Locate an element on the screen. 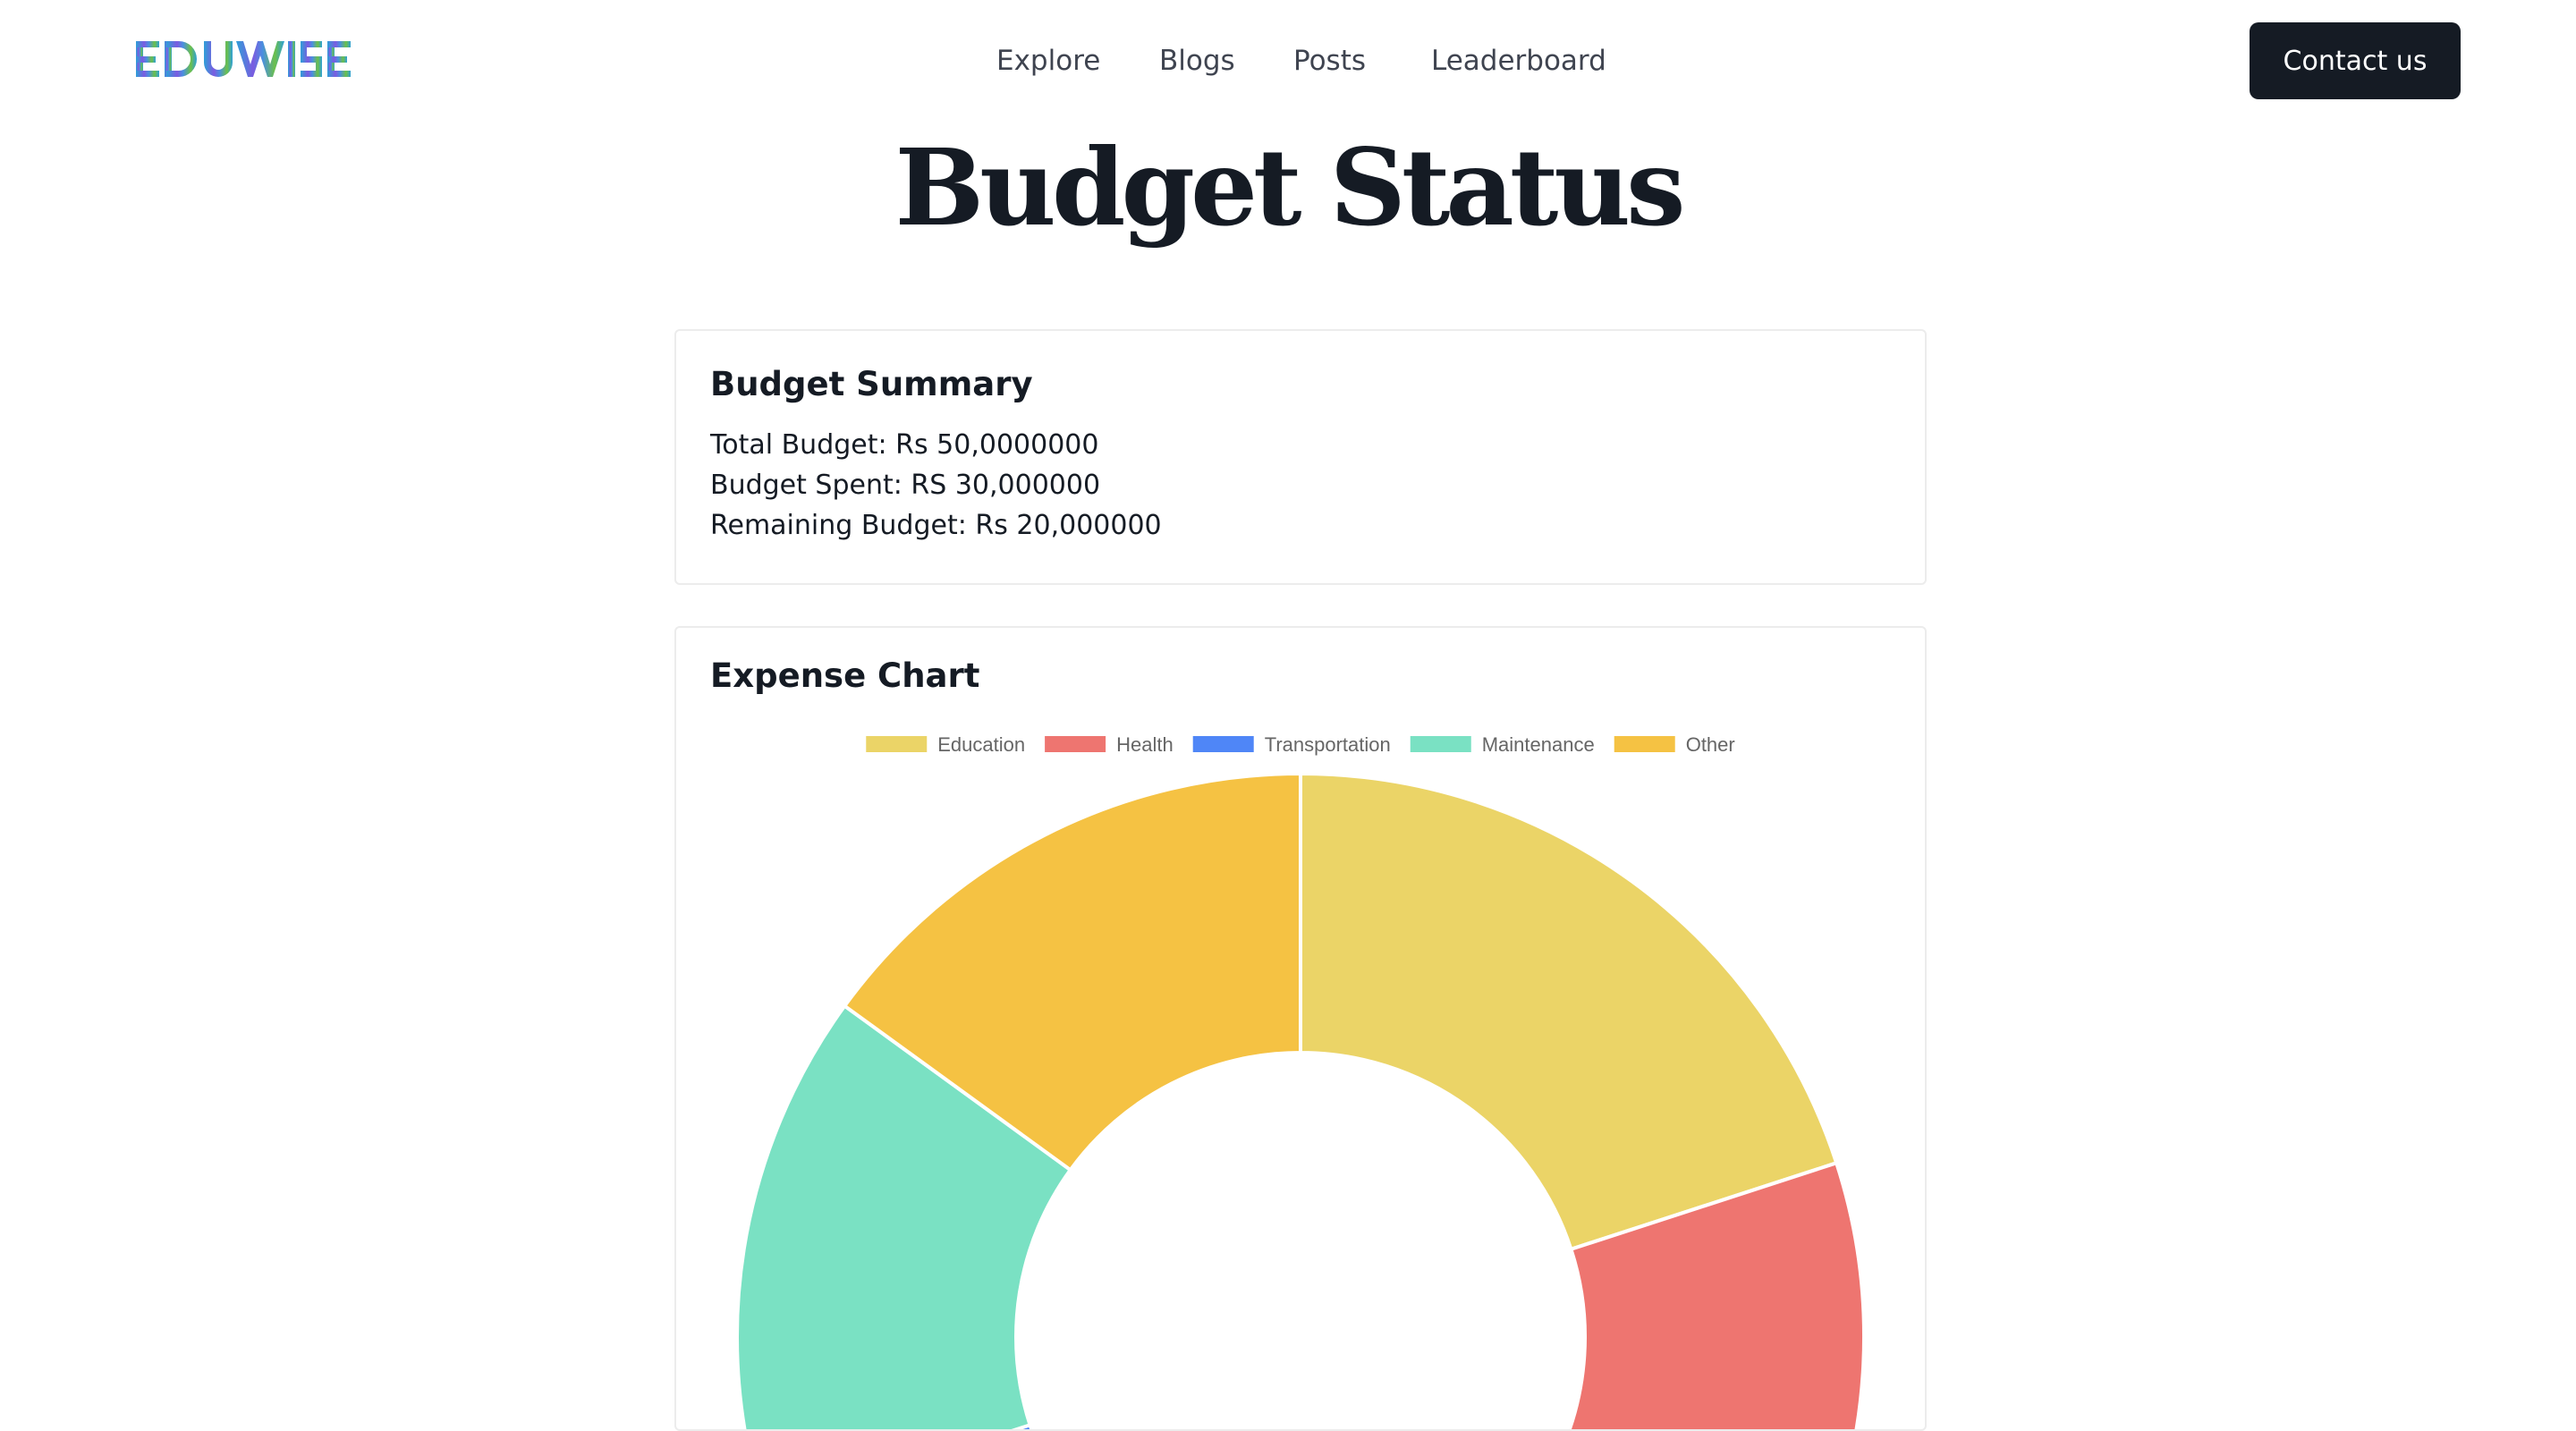  legend-label-transportation: Transportation is located at coordinates (1328, 744).